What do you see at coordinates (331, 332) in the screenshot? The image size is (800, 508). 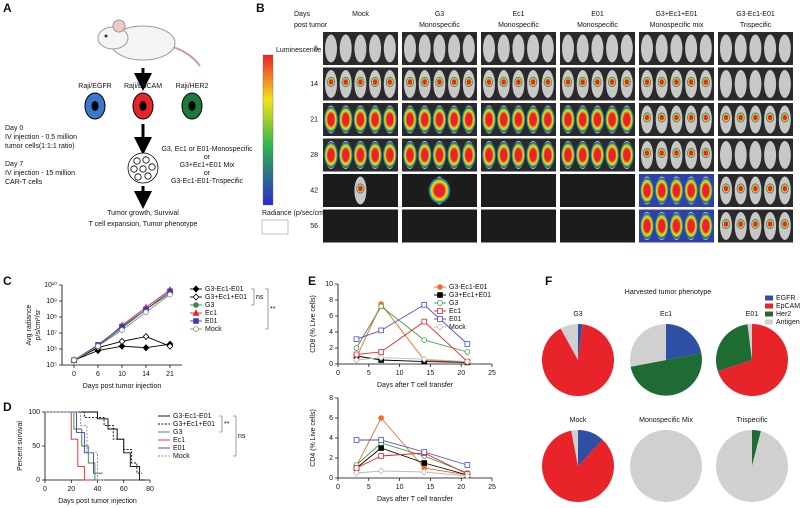 I see `y-tick-label: 4` at bounding box center [331, 332].